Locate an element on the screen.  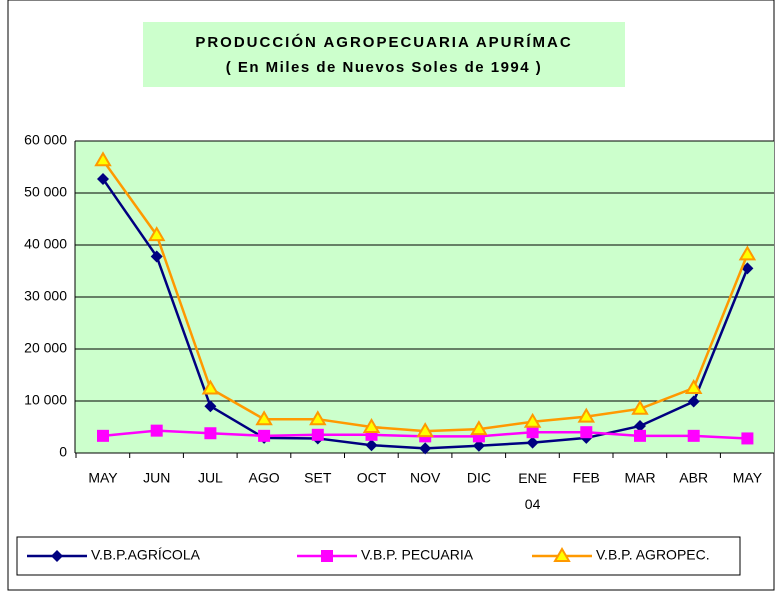
x-tick-label: SET is located at coordinates (318, 478).